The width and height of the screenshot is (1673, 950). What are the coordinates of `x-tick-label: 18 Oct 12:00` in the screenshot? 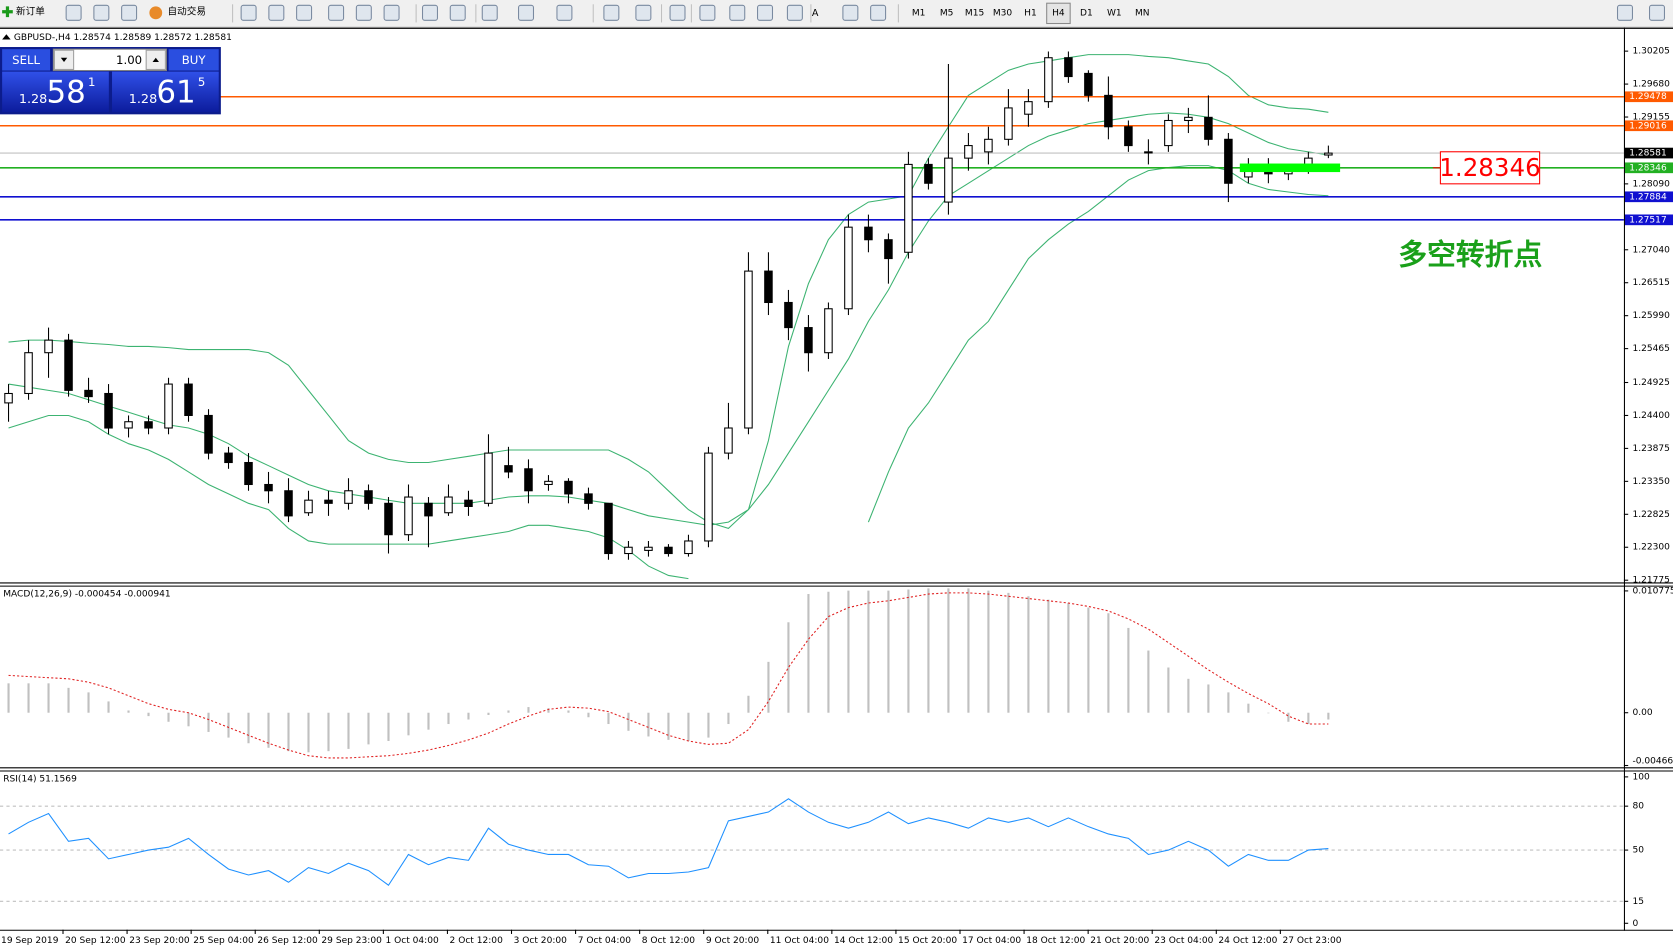 It's located at (1055, 941).